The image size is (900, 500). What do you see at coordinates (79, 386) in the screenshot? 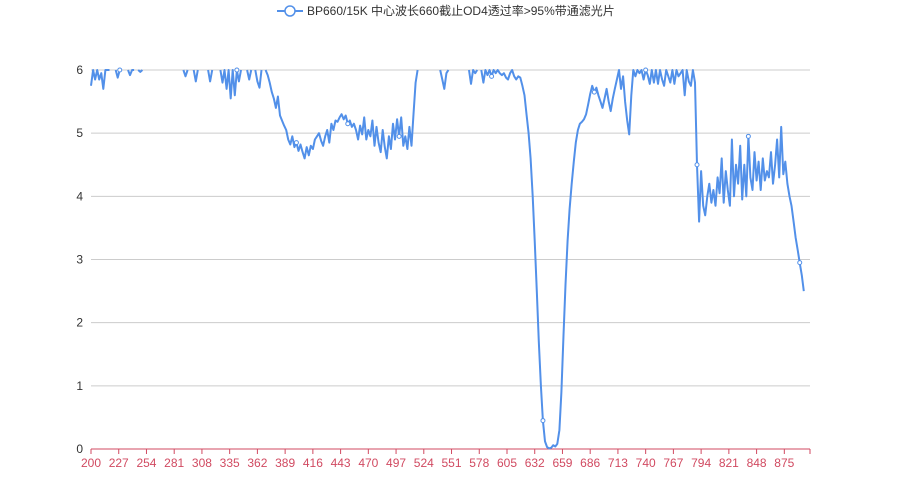
I see `y-tick-label: 1` at bounding box center [79, 386].